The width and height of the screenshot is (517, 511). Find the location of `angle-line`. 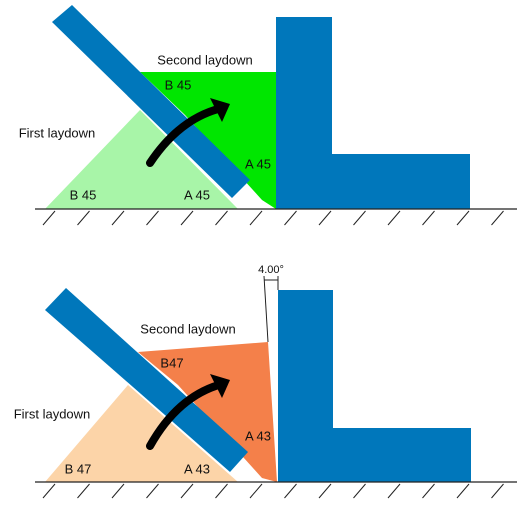

angle-line is located at coordinates (266, 309).